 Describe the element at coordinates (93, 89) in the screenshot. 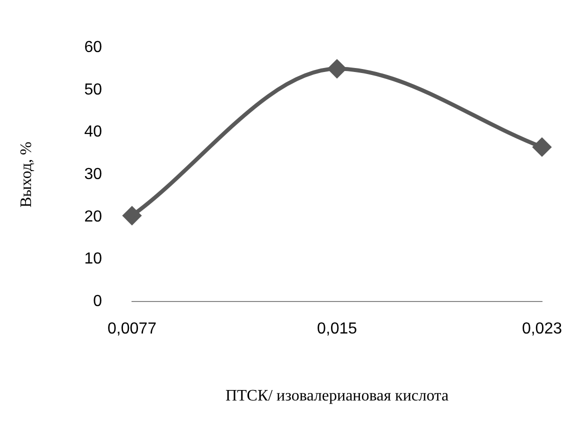

I see `y-tick-label: 50` at that location.